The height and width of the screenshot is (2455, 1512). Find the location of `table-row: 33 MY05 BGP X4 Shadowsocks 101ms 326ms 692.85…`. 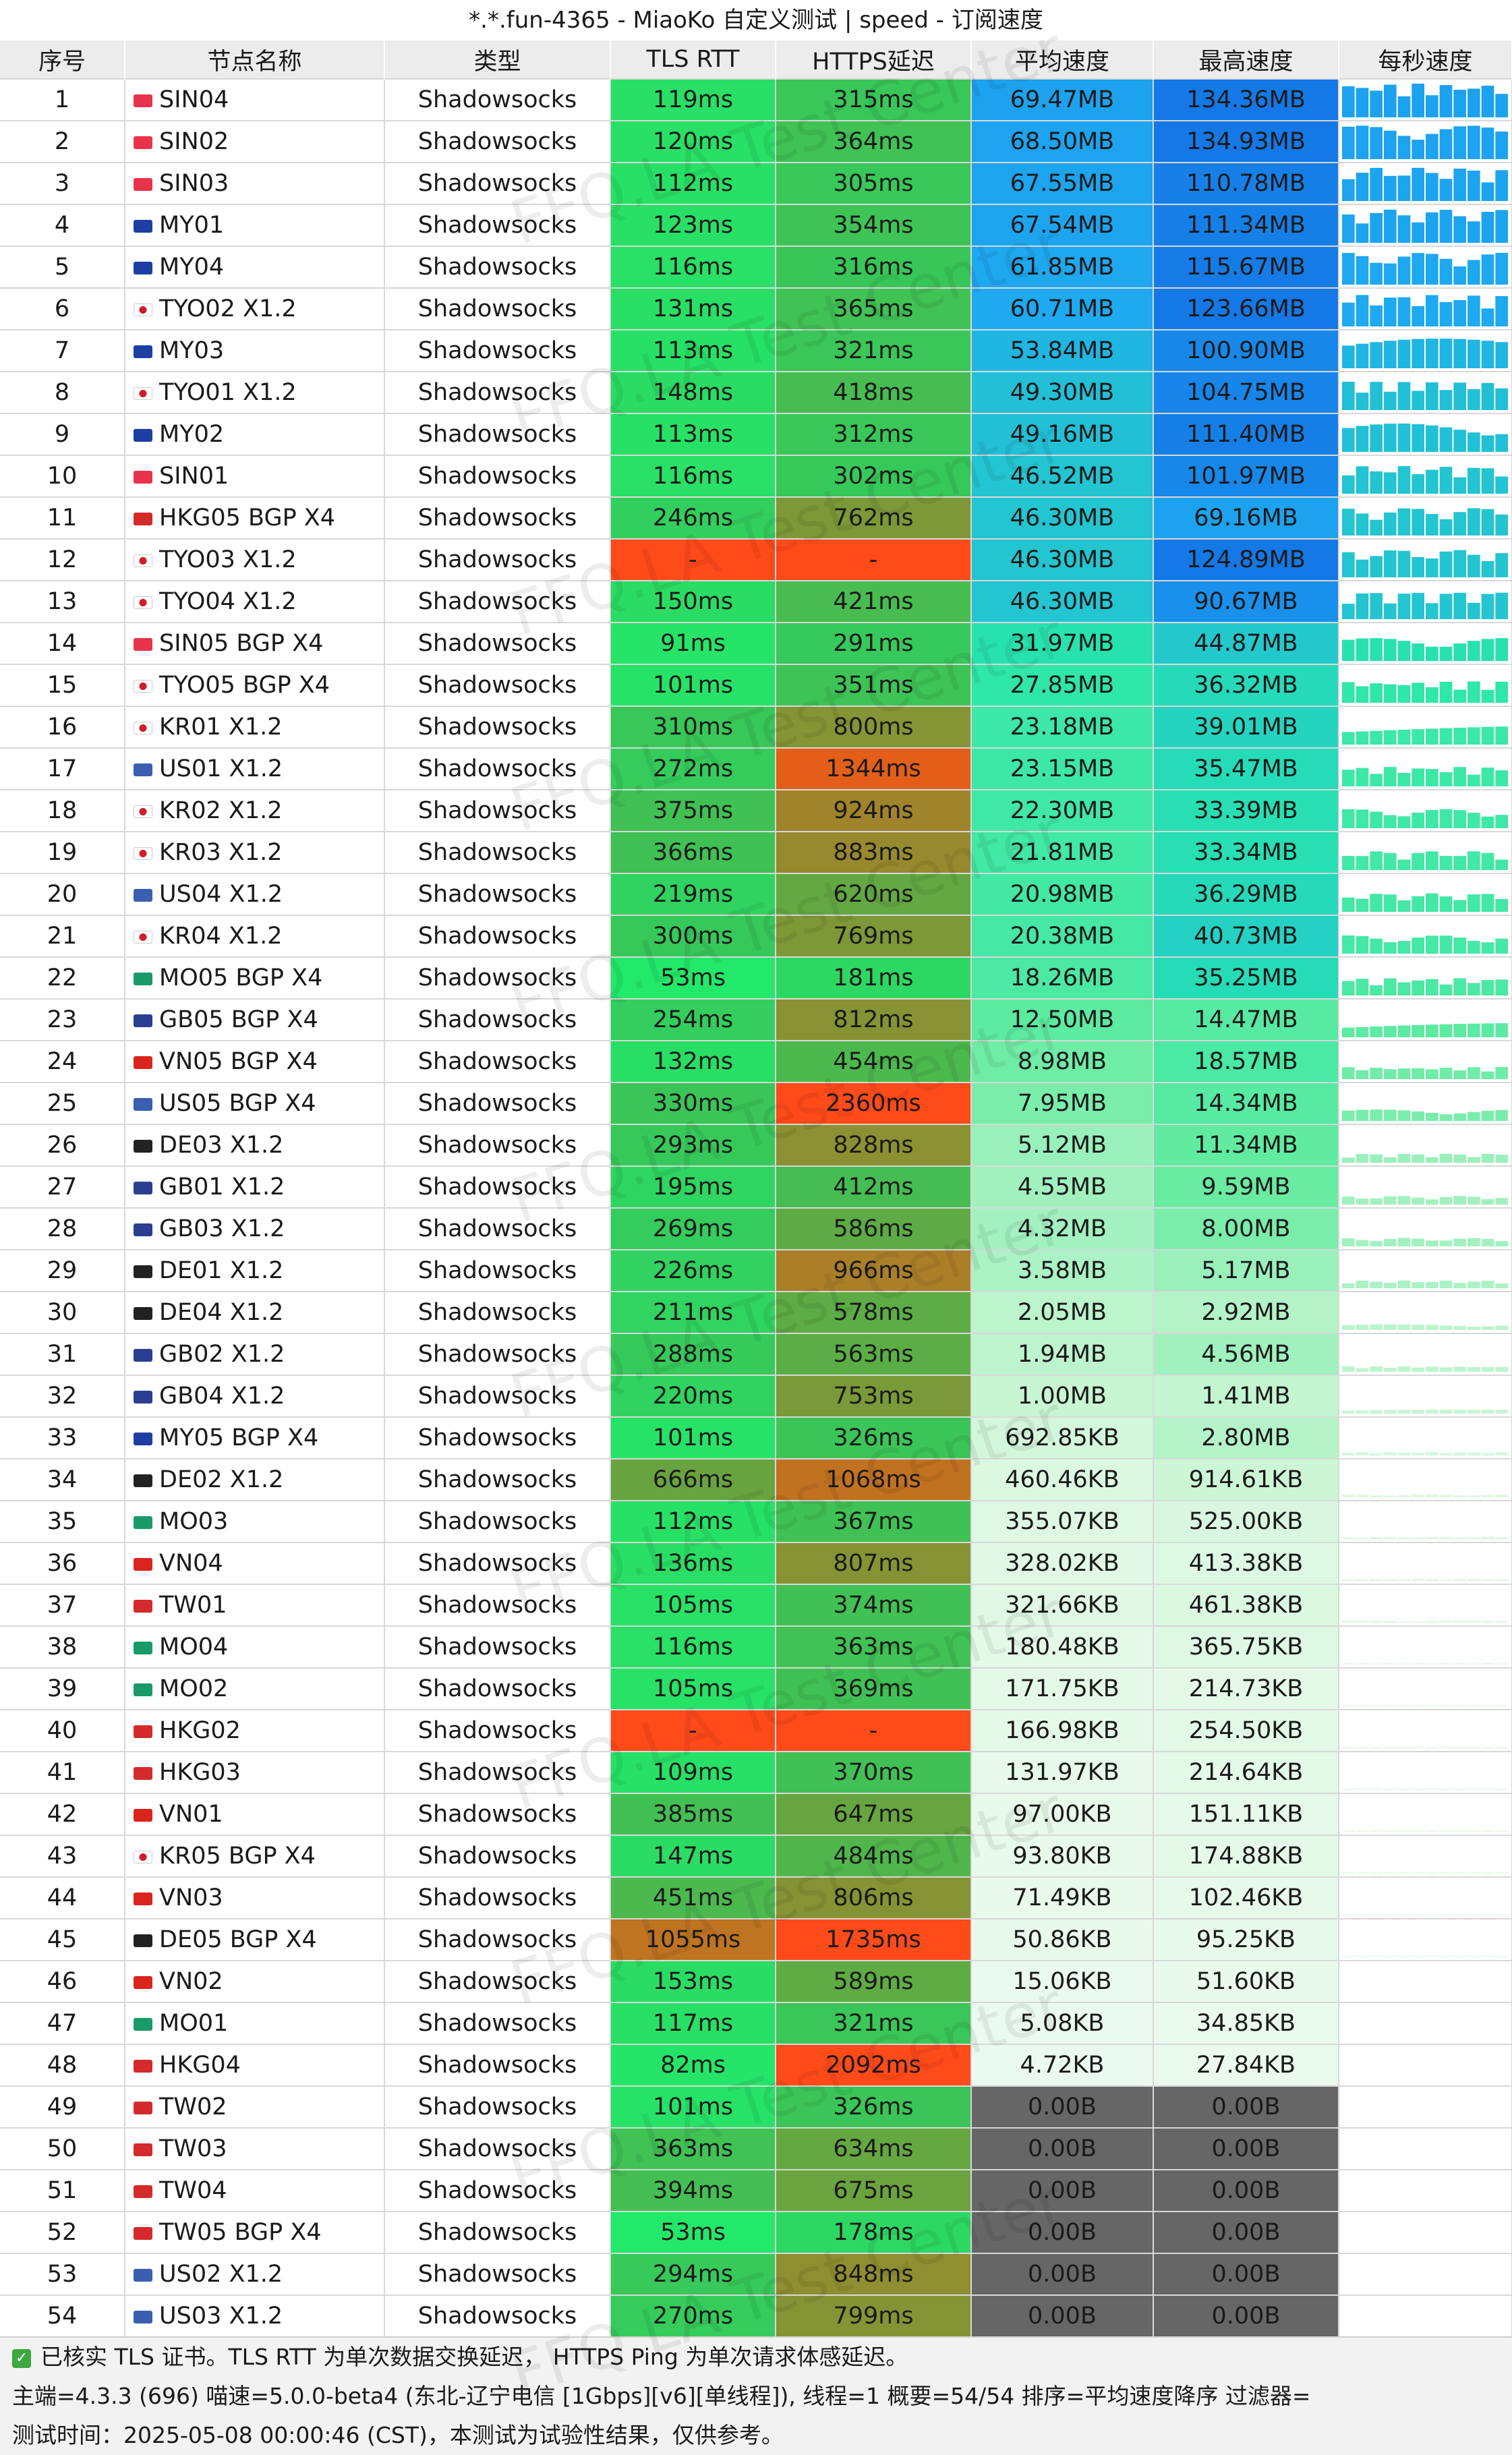

table-row: 33 MY05 BGP X4 Shadowsocks 101ms 326ms 692.85… is located at coordinates (756, 1437).